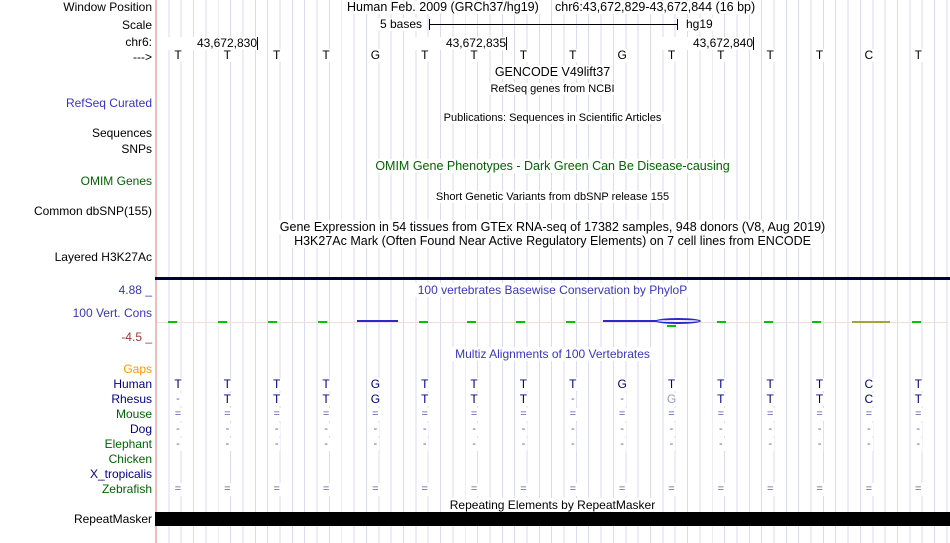  I want to click on genome-version-label: hg19, so click(699, 24).